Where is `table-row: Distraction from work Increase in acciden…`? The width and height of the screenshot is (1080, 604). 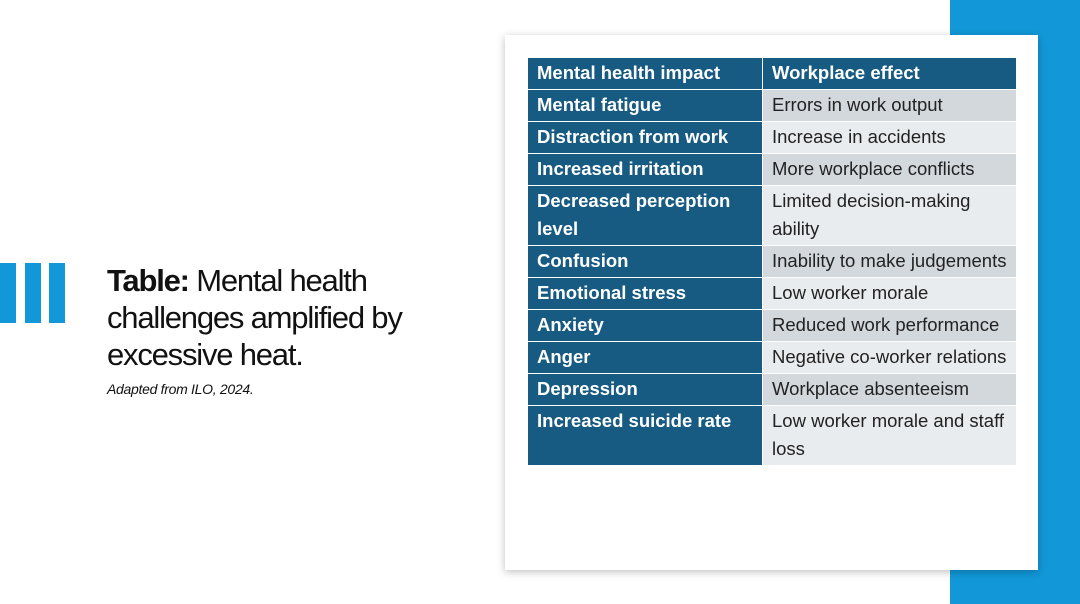
table-row: Distraction from work Increase in acciden… is located at coordinates (772, 137).